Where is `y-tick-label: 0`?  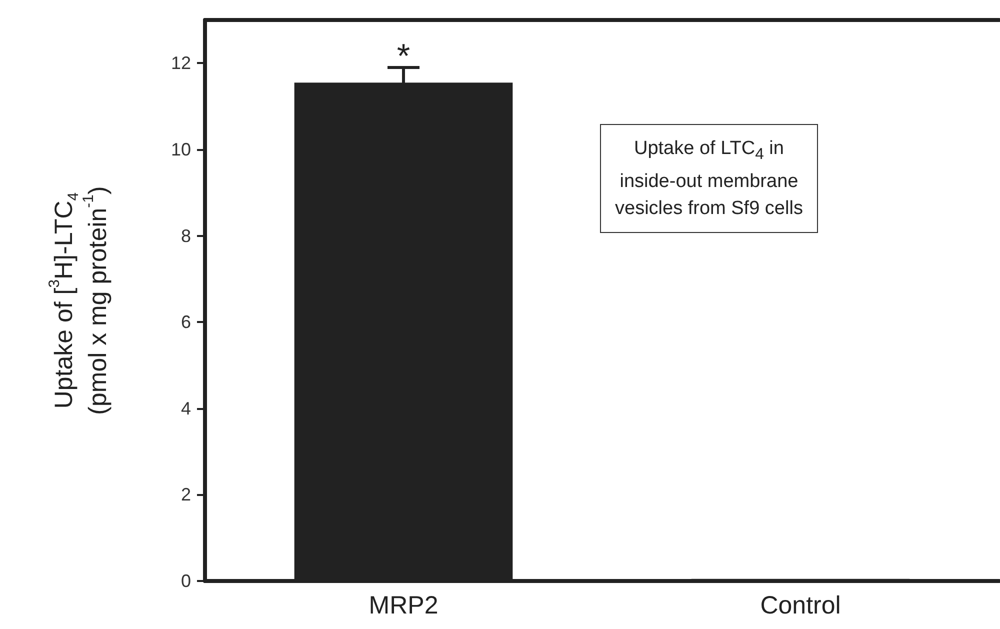 y-tick-label: 0 is located at coordinates (185, 581).